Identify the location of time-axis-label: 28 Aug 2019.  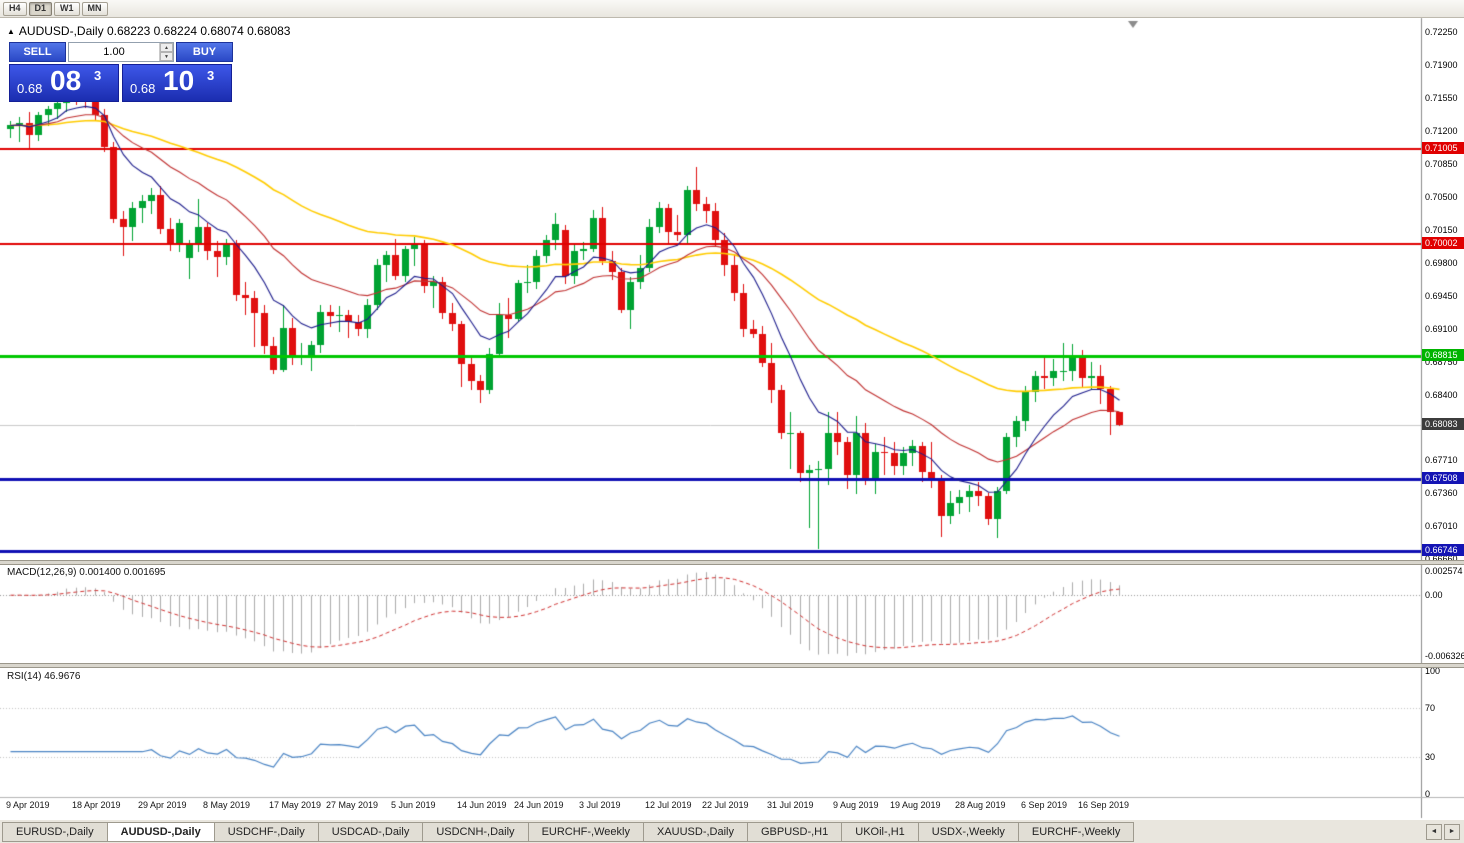
(980, 805).